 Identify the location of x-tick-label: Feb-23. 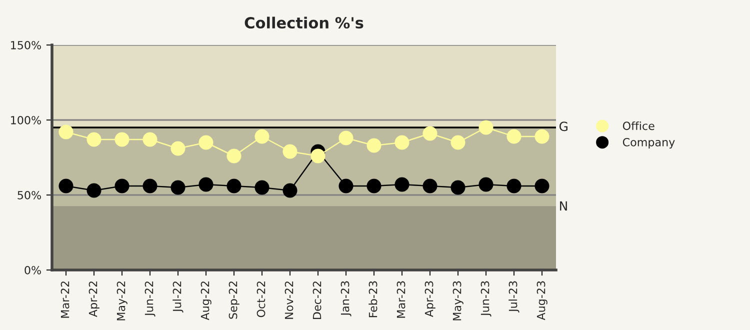
(373, 299).